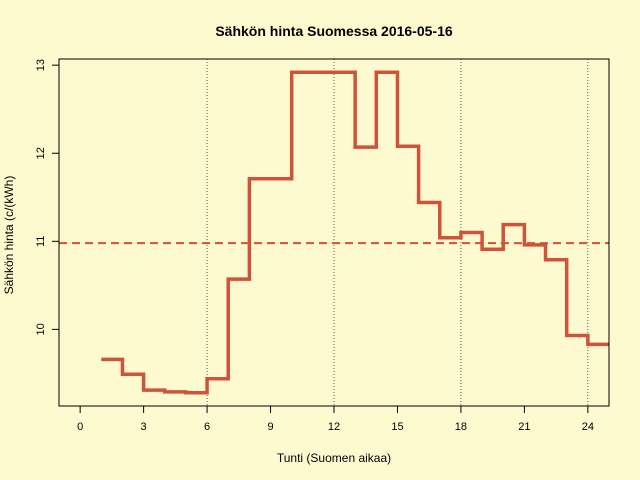 The width and height of the screenshot is (640, 480). What do you see at coordinates (397, 427) in the screenshot?
I see `x-tick-label-15: 15` at bounding box center [397, 427].